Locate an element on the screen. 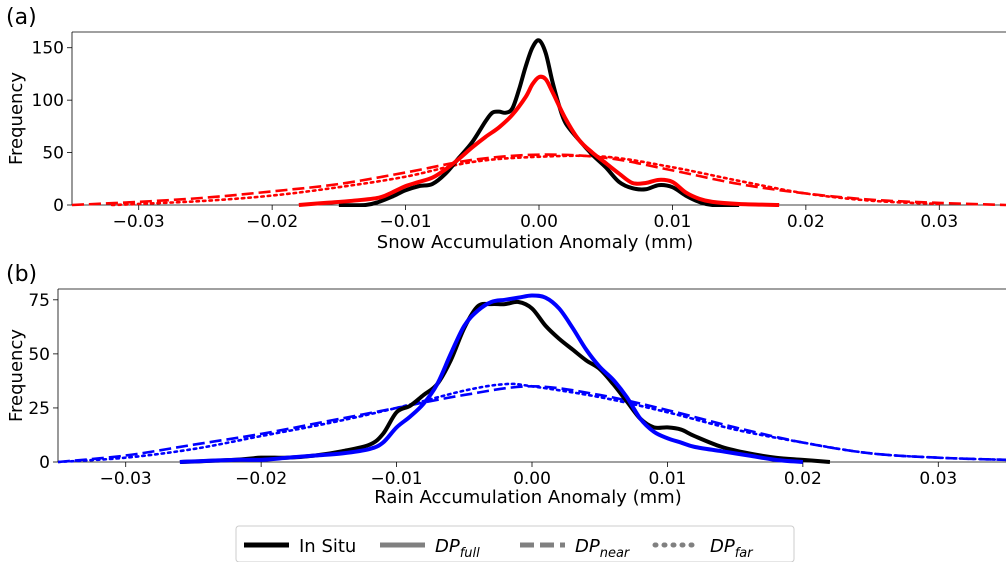 This screenshot has height=562, width=1006. x-axis-label: Rain Accumulation Anomaly (mm) is located at coordinates (527, 497).